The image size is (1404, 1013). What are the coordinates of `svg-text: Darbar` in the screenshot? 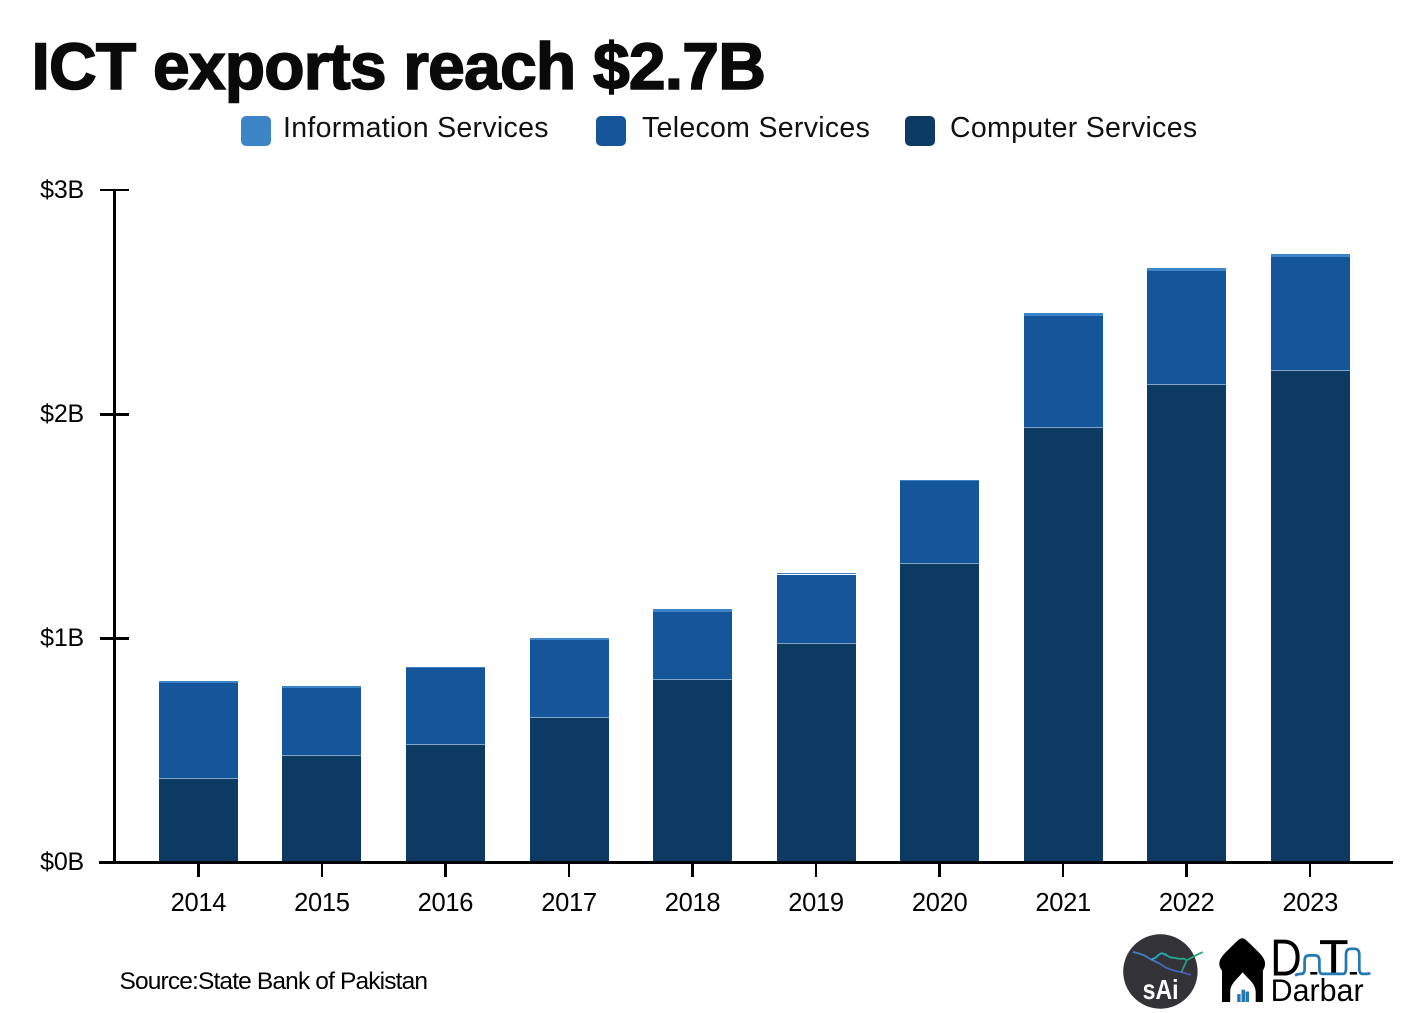 It's located at (1317, 989).